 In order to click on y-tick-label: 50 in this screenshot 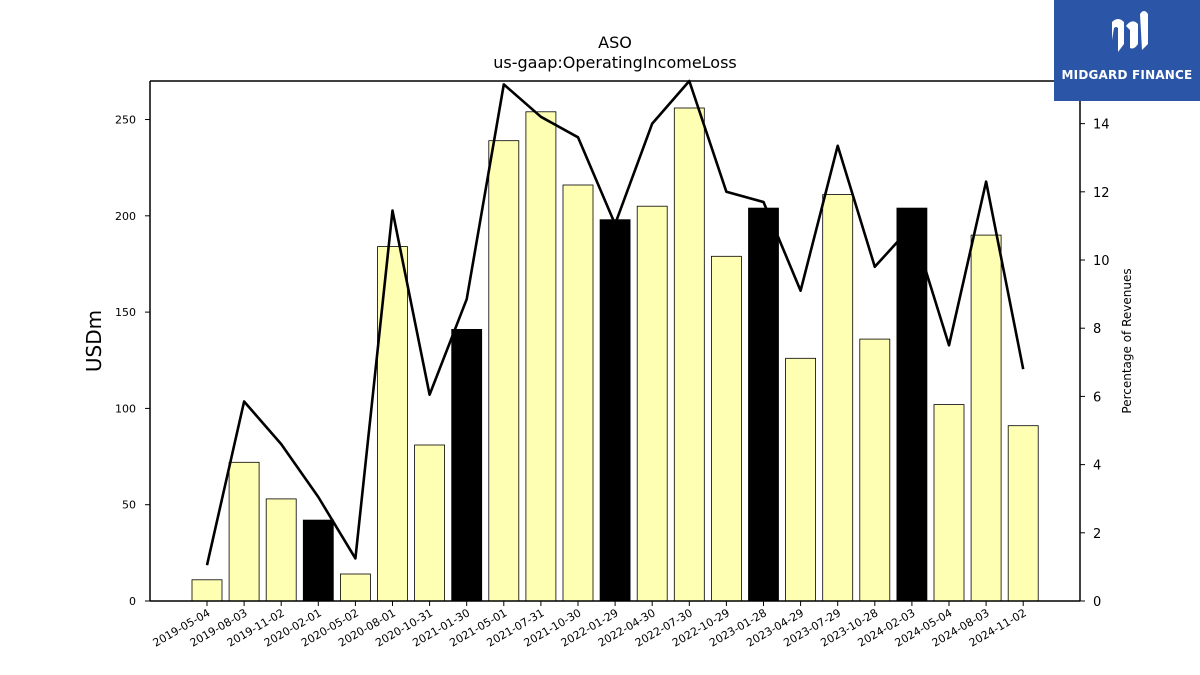, I will do `click(129, 505)`.